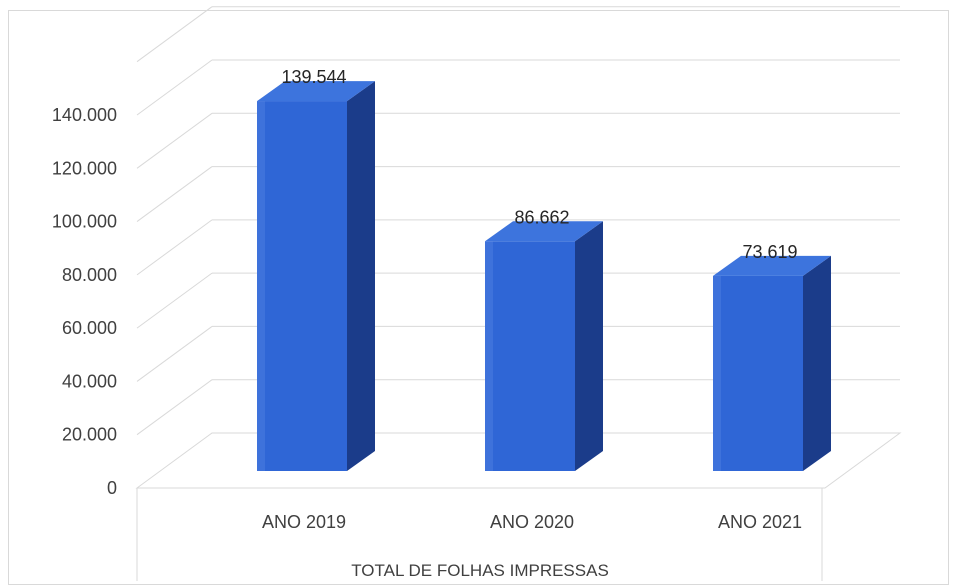  I want to click on x-axis-categories: ANO 2019 ANO 2020 ANO 2021, so click(532, 522).